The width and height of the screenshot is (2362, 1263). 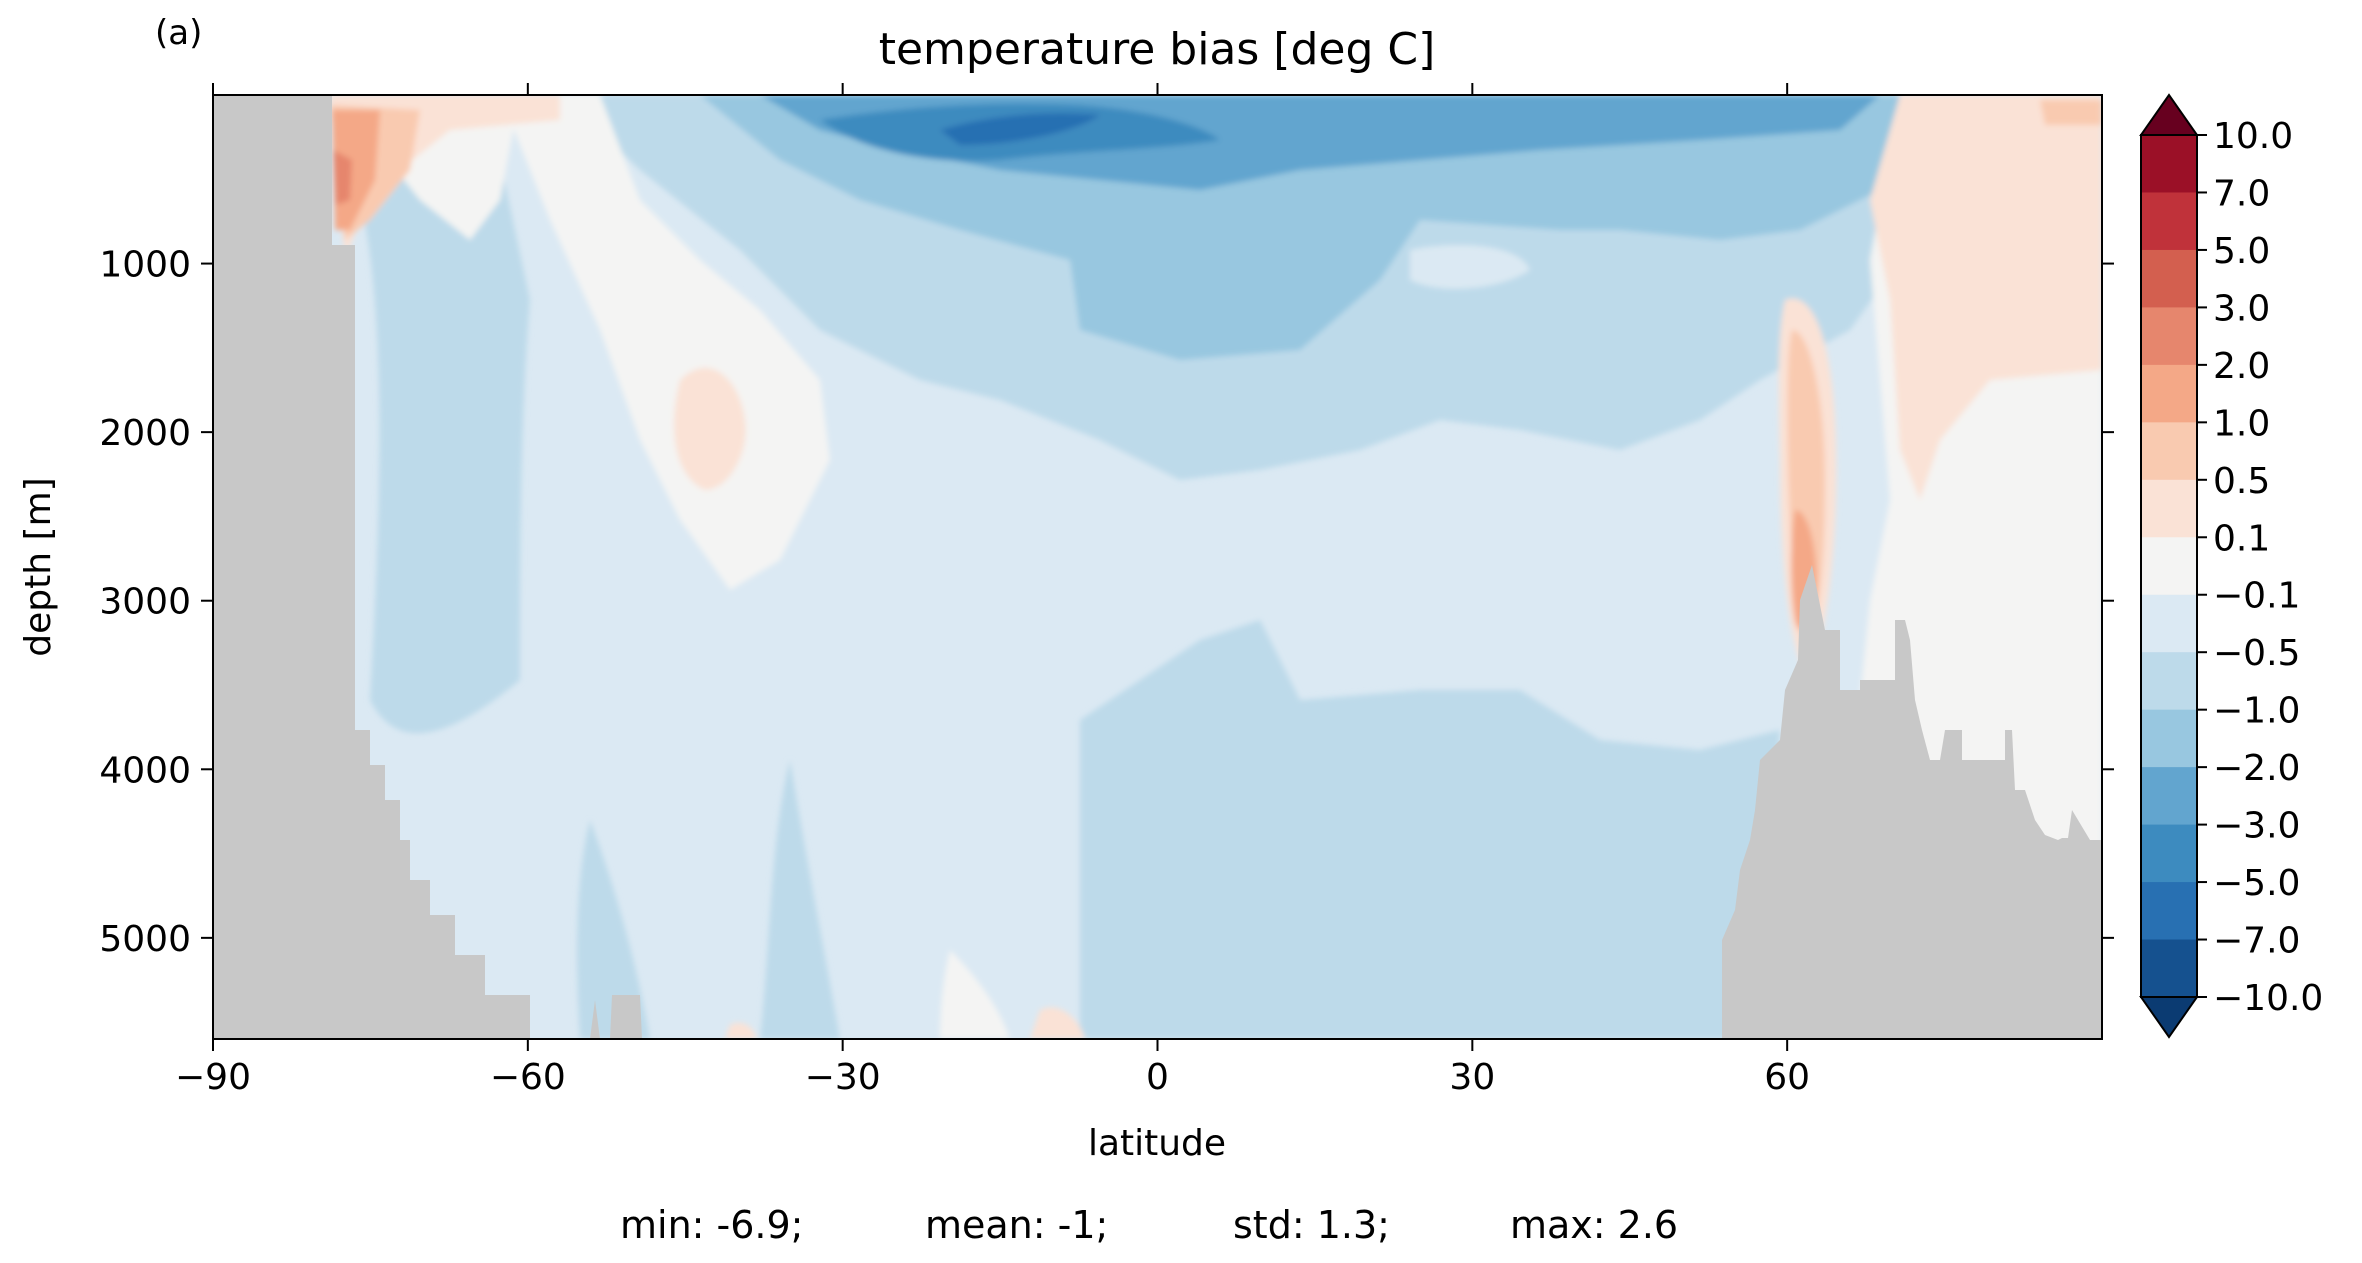 What do you see at coordinates (2071, 112) in the screenshot?
I see `contour-warm-arctic-surface` at bounding box center [2071, 112].